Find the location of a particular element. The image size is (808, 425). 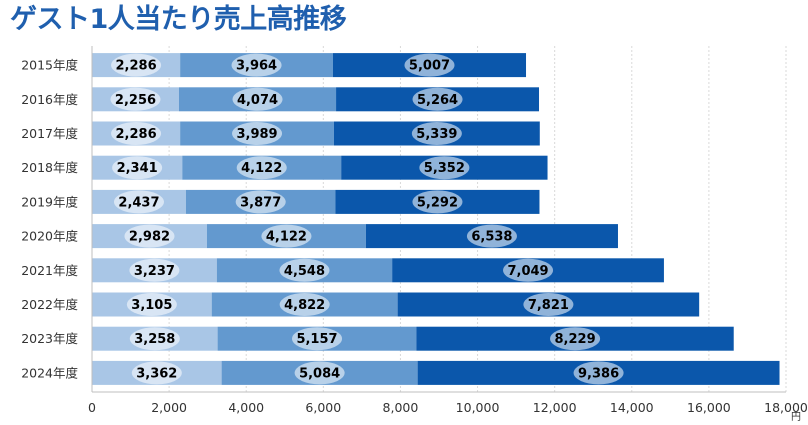

x-tick-label: 0 is located at coordinates (92, 407).